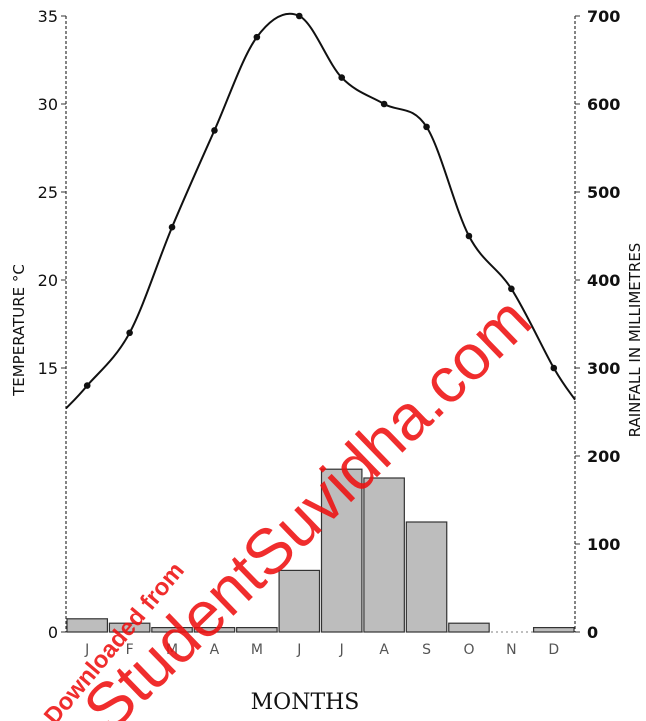 The height and width of the screenshot is (721, 646). I want to click on y-right-tick-label: 400, so click(603, 280).